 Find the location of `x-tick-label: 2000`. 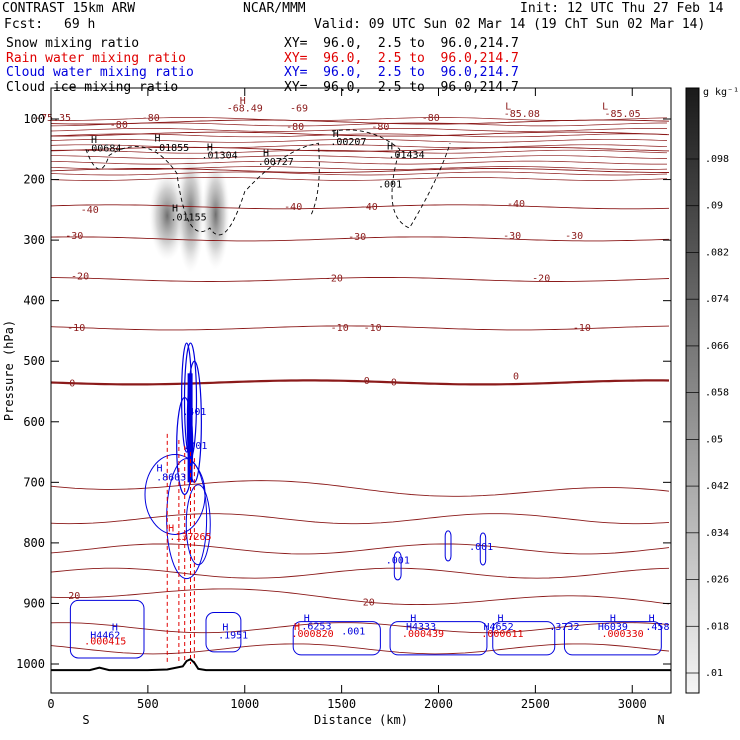

x-tick-label: 2000 is located at coordinates (438, 704).